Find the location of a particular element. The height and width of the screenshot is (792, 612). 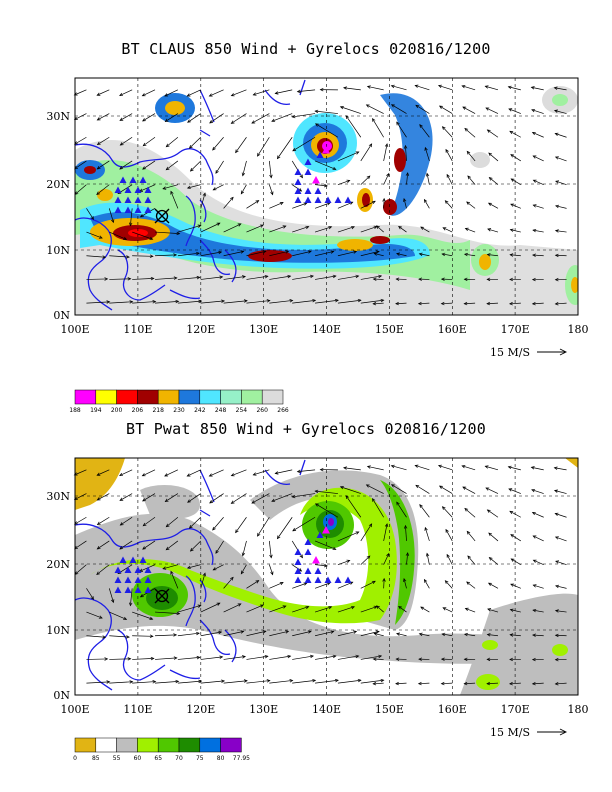

legend-label: 206 is located at coordinates (138, 410).